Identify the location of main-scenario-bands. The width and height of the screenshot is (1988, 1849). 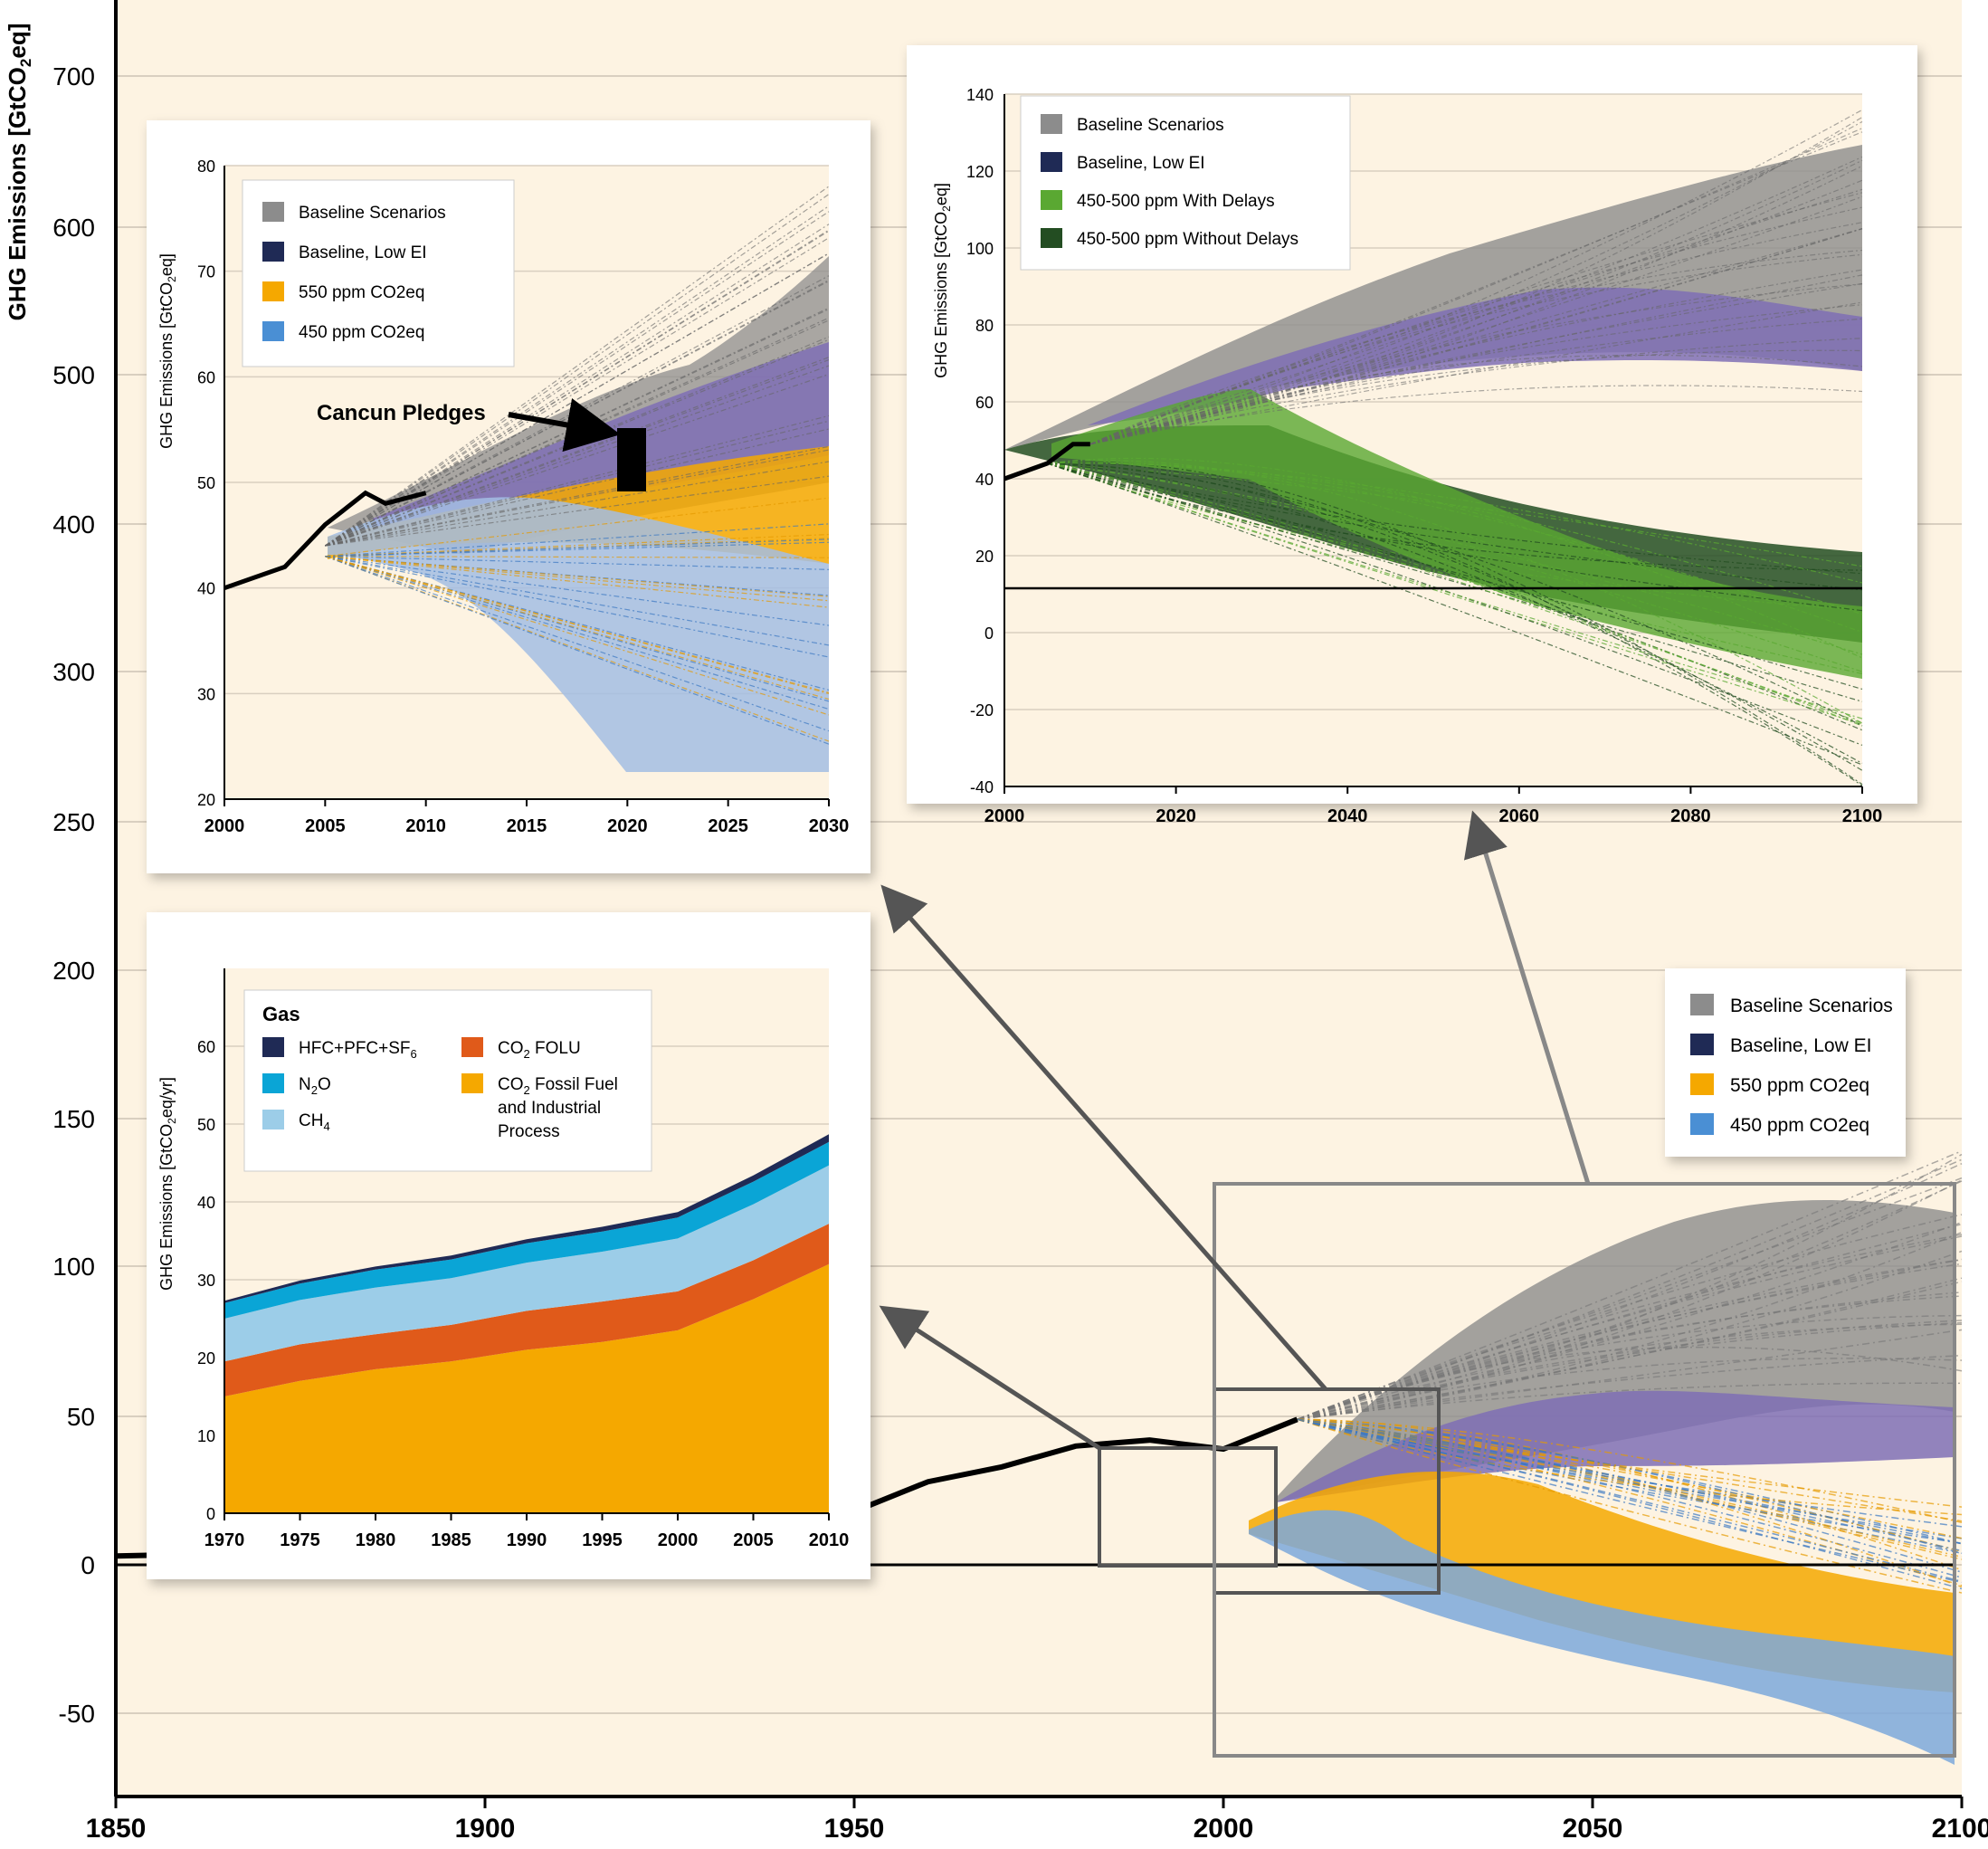
(1606, 1457).